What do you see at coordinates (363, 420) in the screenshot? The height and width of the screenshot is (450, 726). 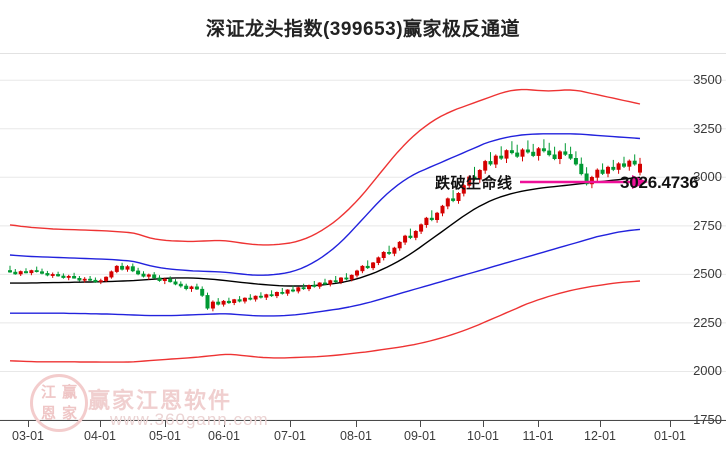 I see `x-axis-line` at bounding box center [363, 420].